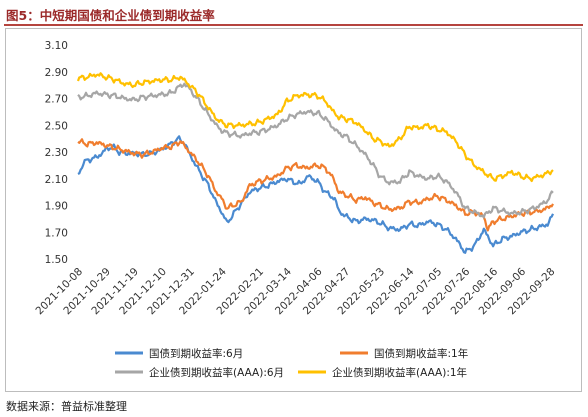 Image resolution: width=588 pixels, height=417 pixels. Describe the element at coordinates (399, 372) in the screenshot. I see `legend-label: 企业债到期收益率(AAA):1年` at that location.